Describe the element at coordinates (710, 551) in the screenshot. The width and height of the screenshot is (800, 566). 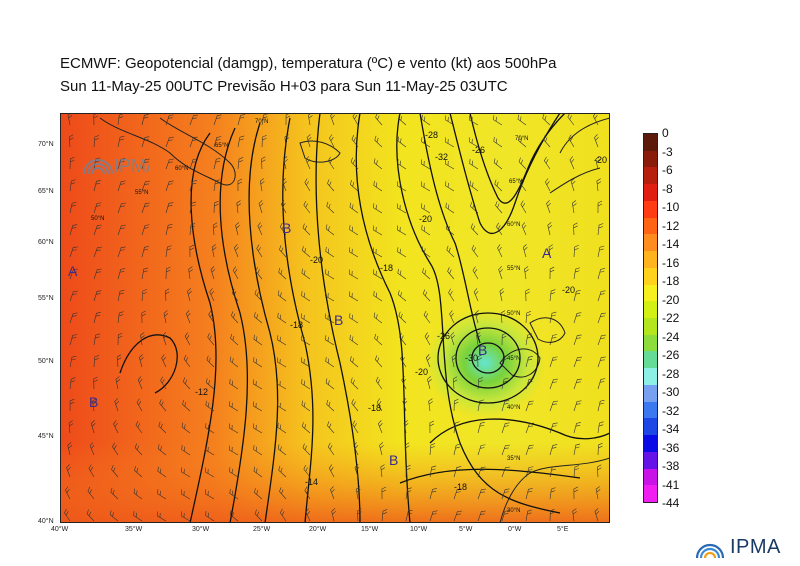
I see `ipma-logo-icon` at that location.